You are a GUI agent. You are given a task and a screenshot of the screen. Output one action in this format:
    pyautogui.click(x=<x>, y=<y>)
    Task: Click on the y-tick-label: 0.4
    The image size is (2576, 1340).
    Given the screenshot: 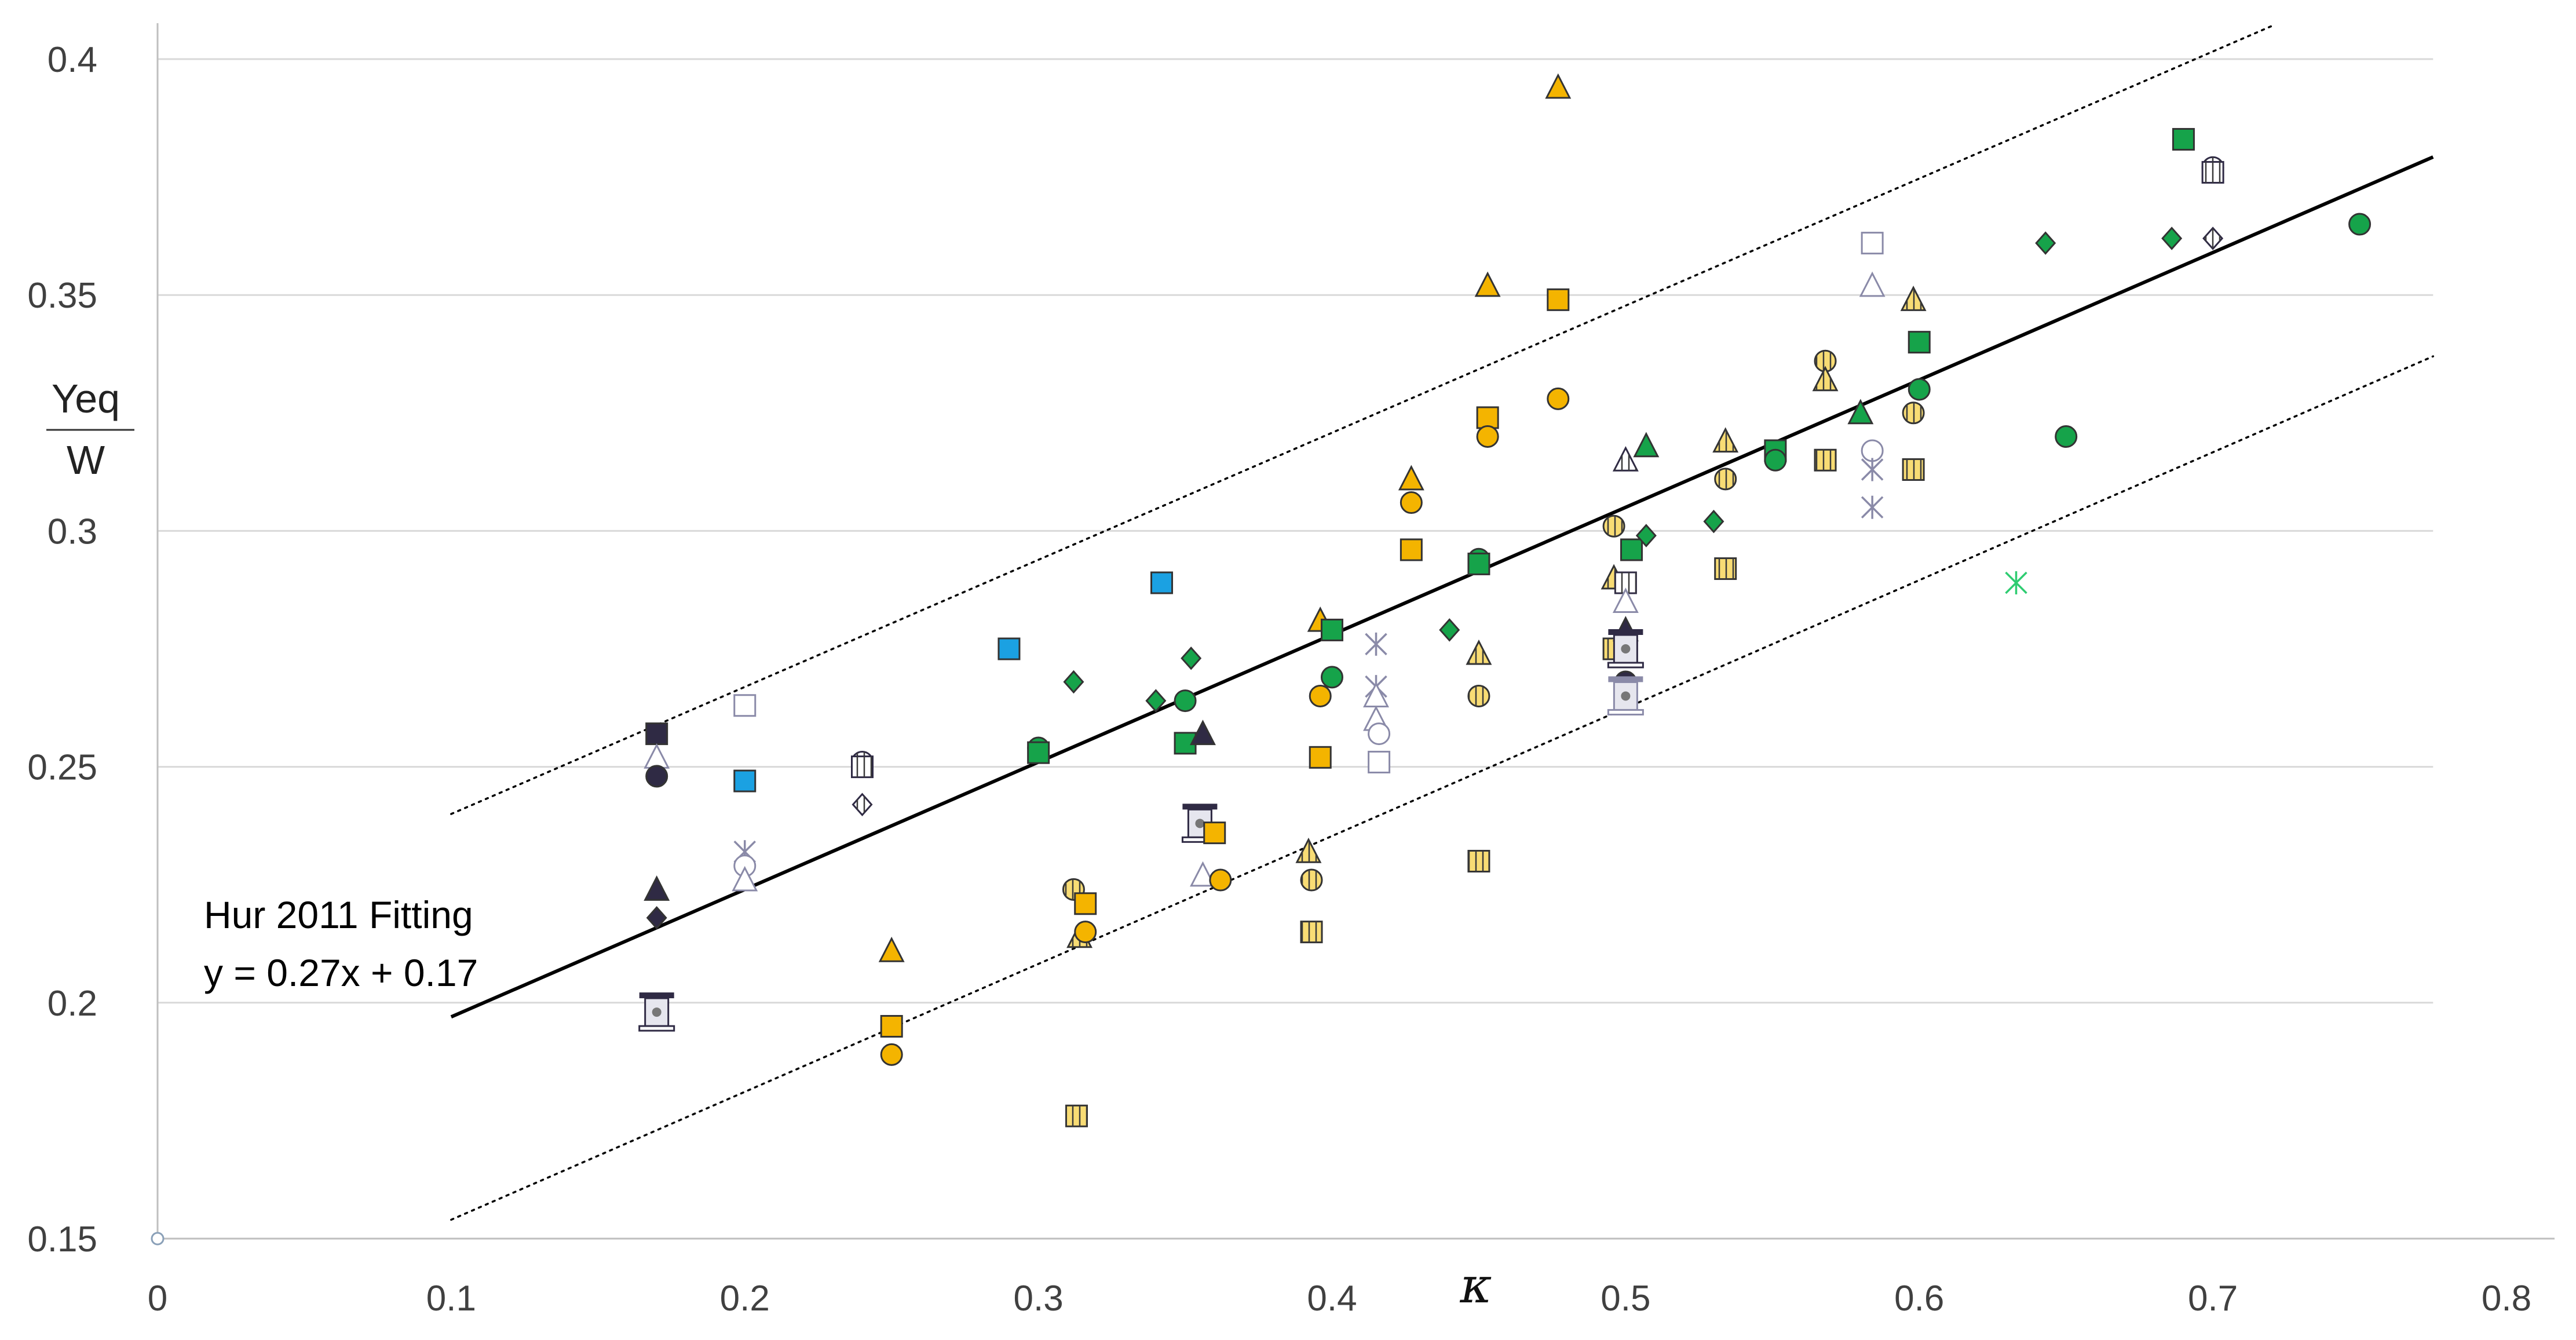 What is the action you would take?
    pyautogui.click(x=72, y=60)
    